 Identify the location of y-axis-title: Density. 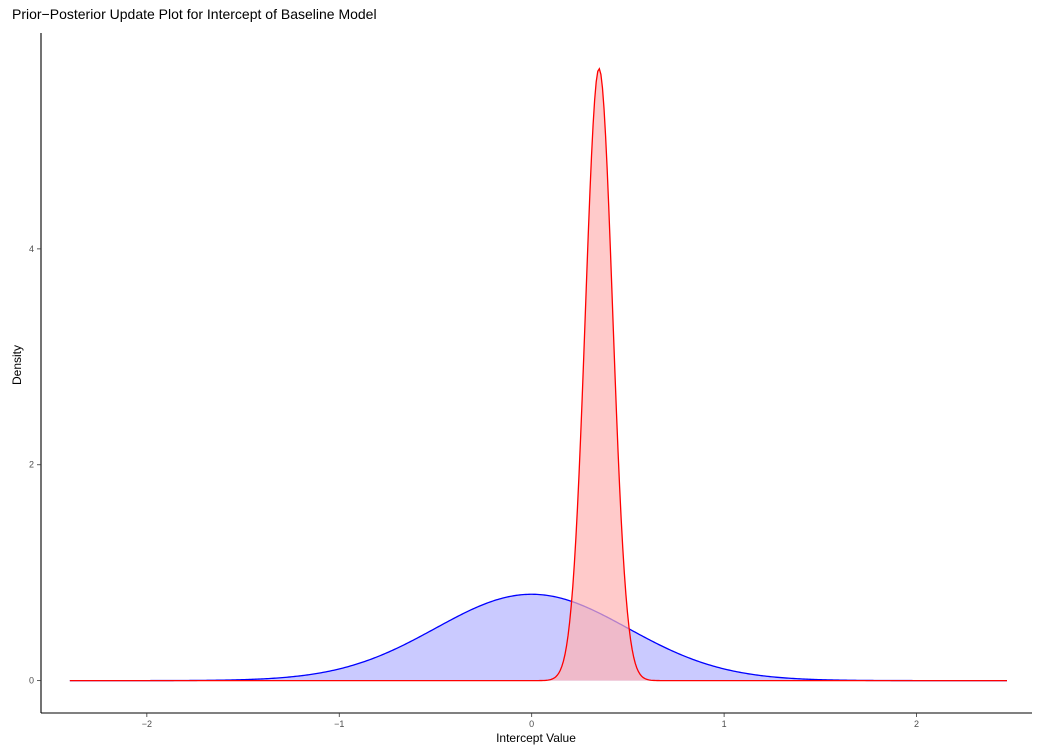
(17, 365).